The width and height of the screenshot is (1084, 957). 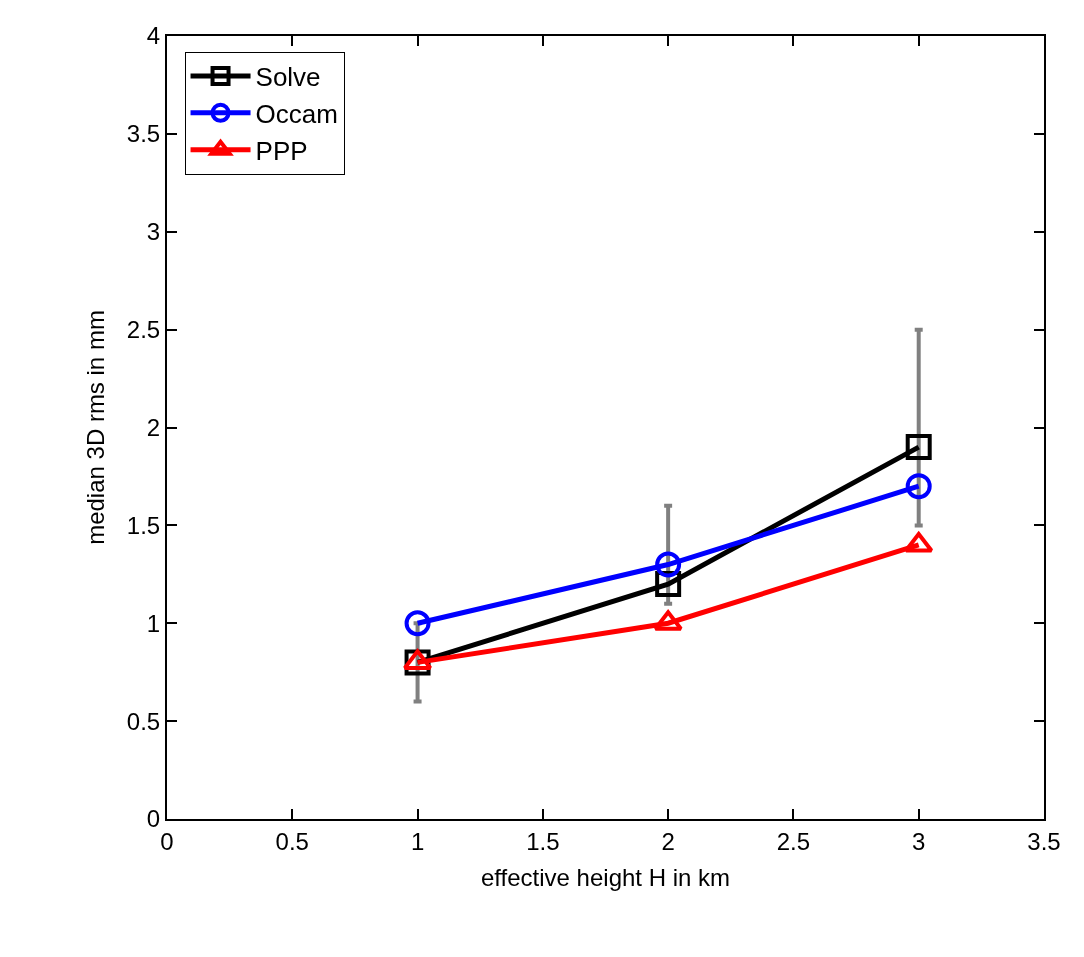 I want to click on x-tick-label: 3, so click(x=919, y=841).